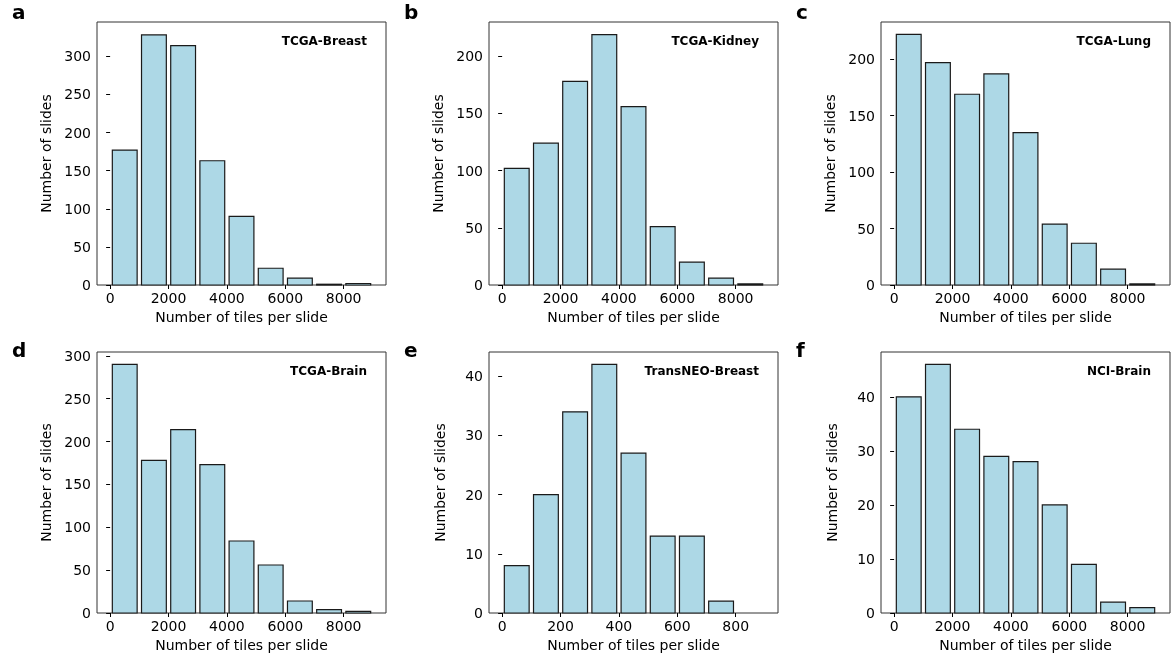  Describe the element at coordinates (329, 371) in the screenshot. I see `text: TCGA-Brain` at that location.